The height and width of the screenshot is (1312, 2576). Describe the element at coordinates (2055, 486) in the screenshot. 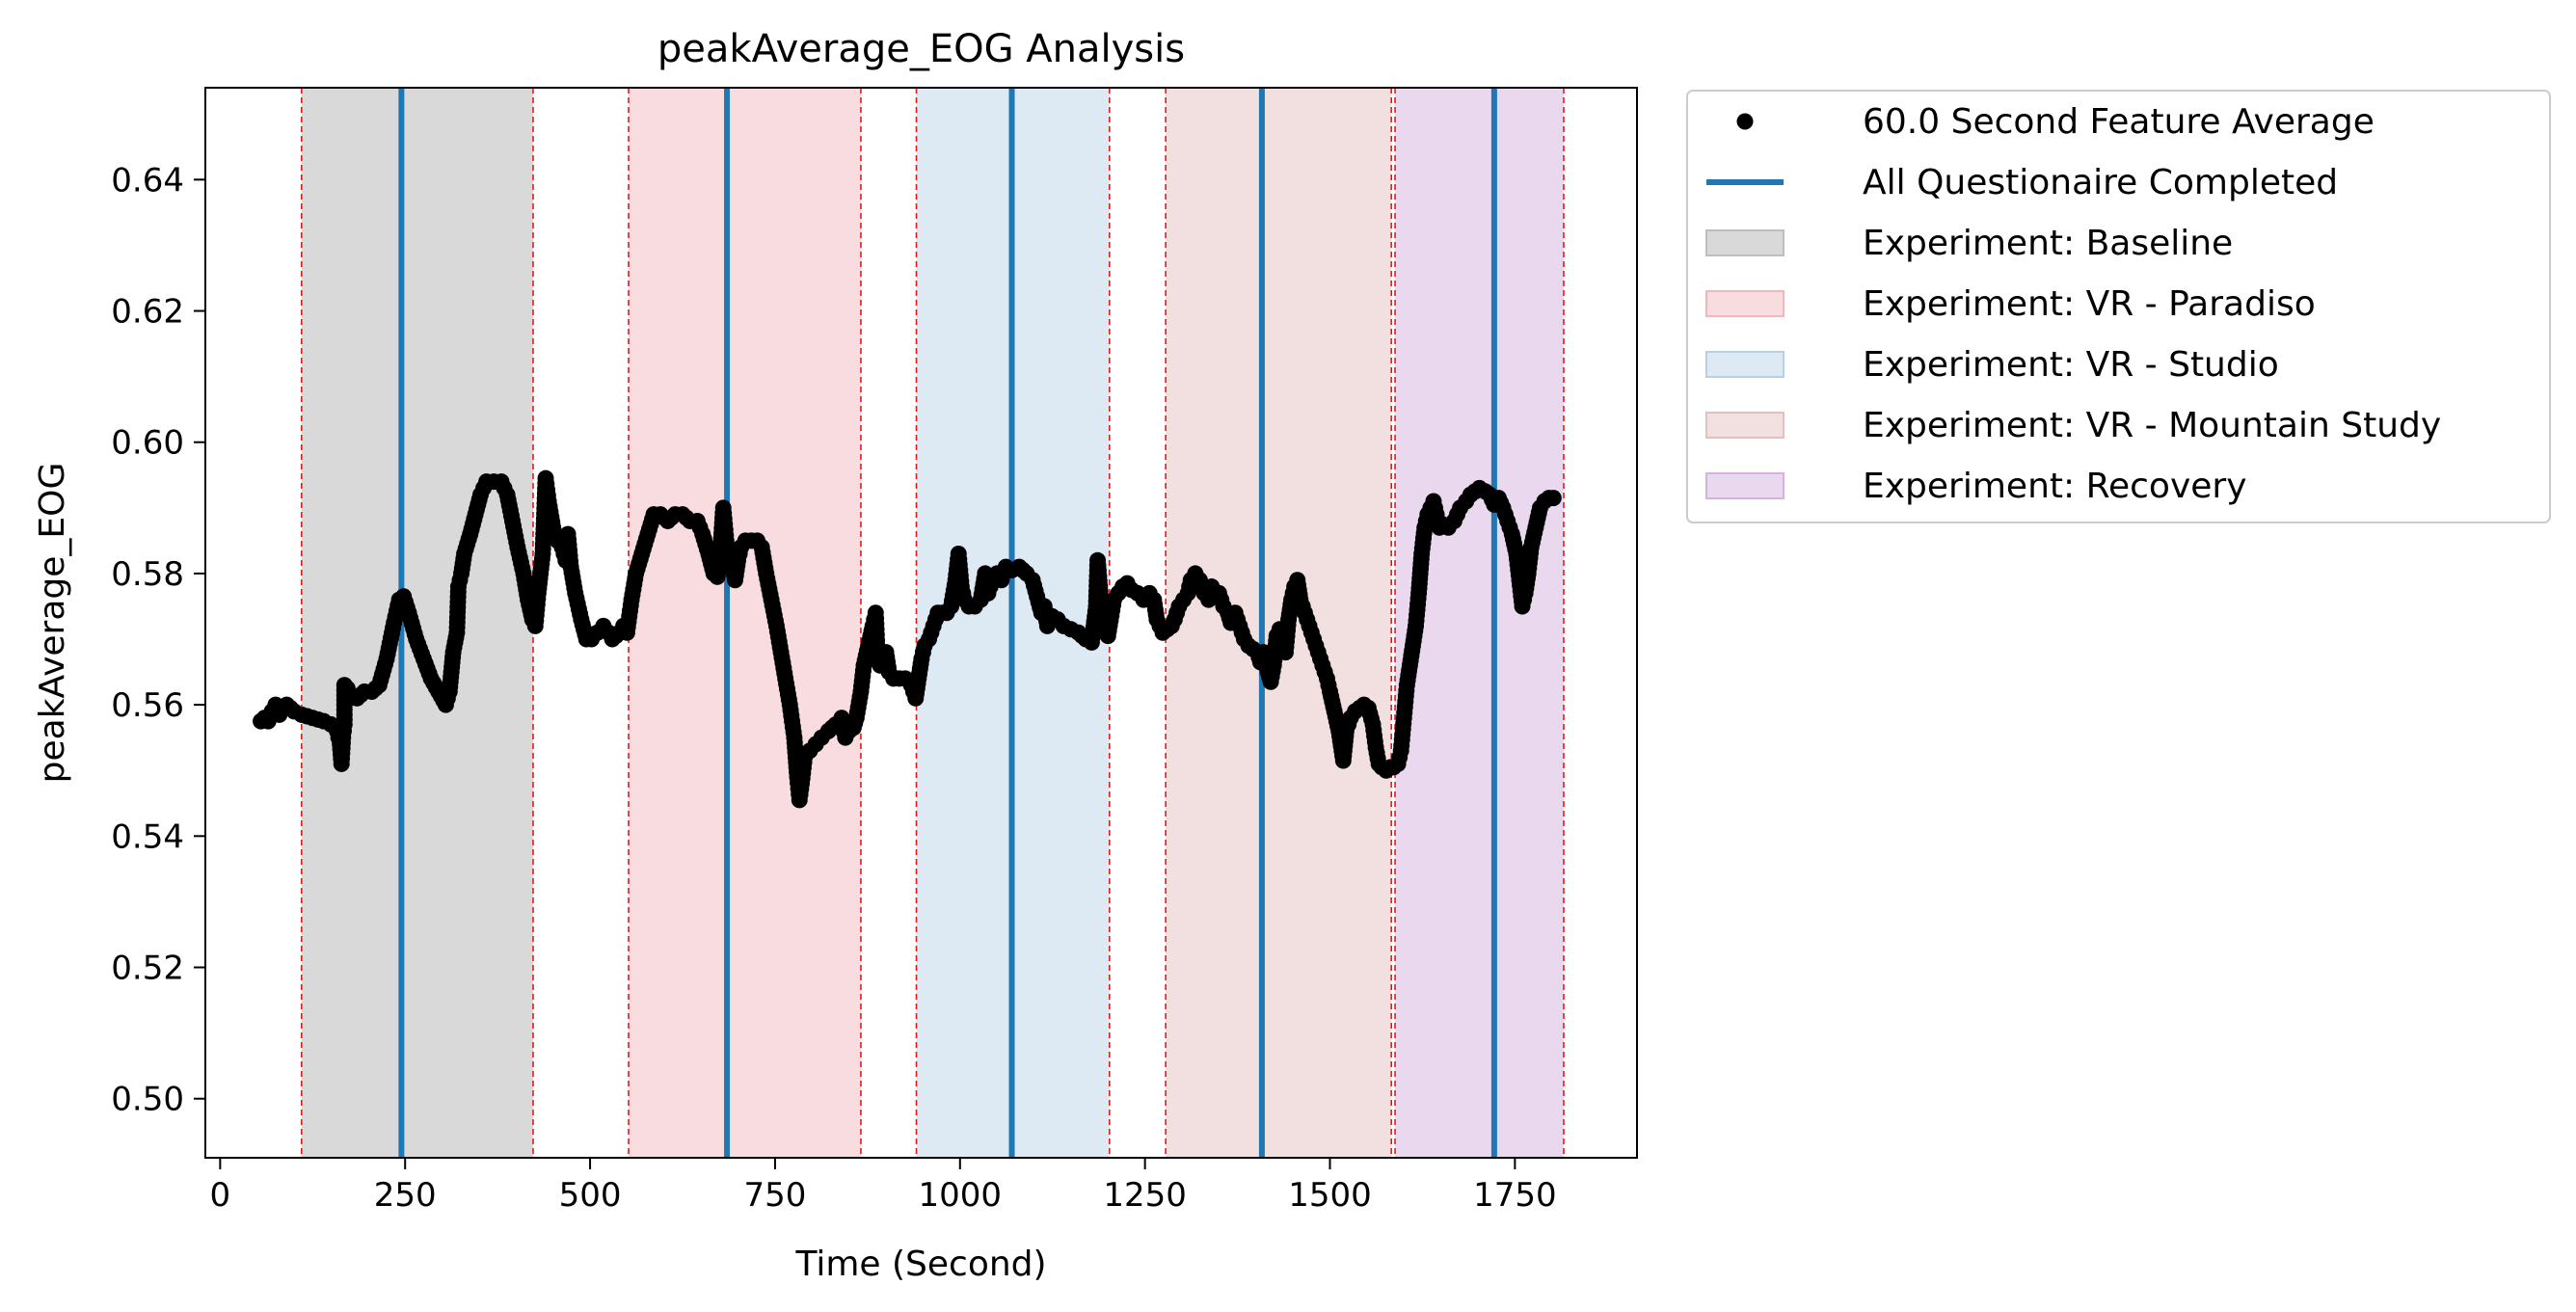

I see `legend-label-6: Experiment: Recovery` at that location.